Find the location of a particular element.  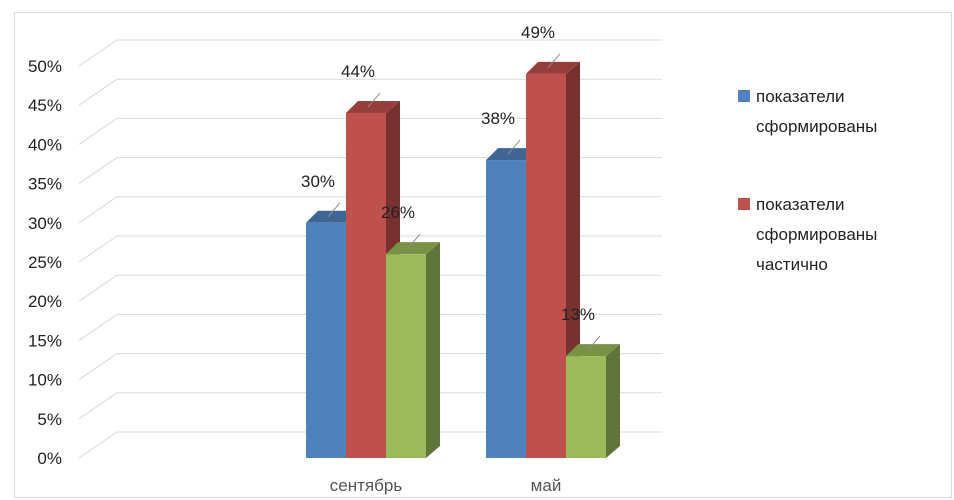

x-category-label: сентябрь is located at coordinates (366, 485).